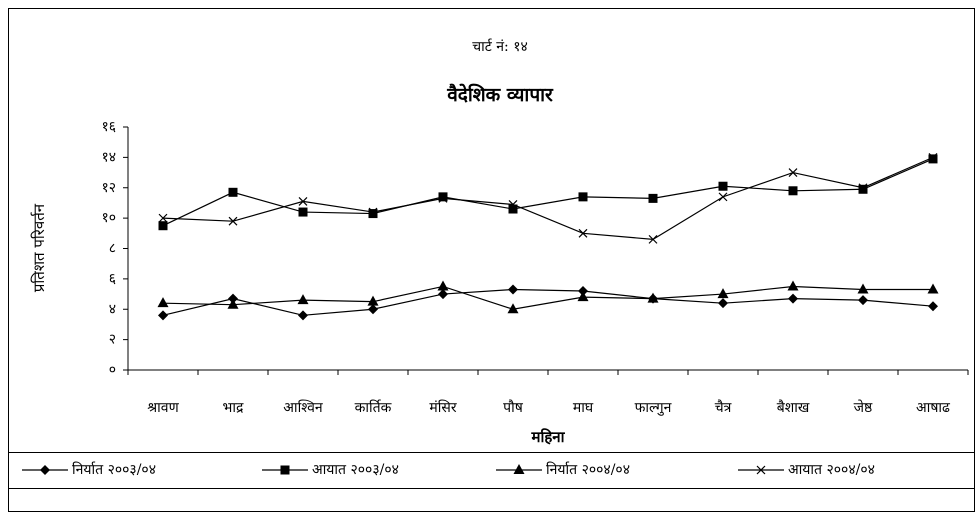 The height and width of the screenshot is (517, 980). Describe the element at coordinates (112, 370) in the screenshot. I see `y-tick-label: ०` at that location.